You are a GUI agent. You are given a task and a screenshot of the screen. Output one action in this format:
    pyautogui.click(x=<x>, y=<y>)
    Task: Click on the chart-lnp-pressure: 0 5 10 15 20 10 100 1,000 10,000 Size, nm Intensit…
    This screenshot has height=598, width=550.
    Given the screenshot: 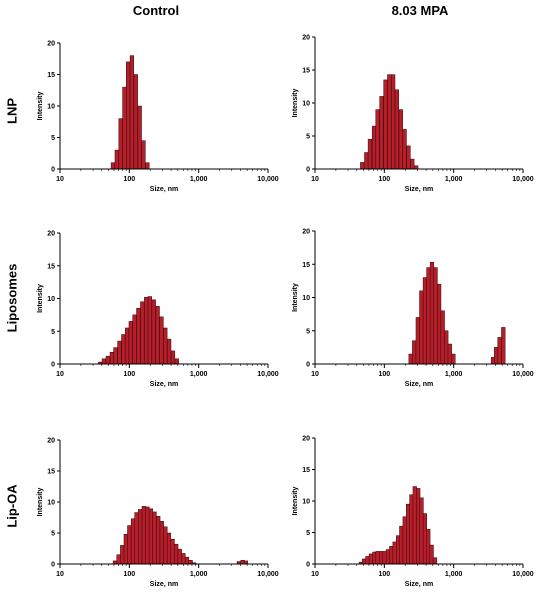 What is the action you would take?
    pyautogui.click(x=413, y=114)
    